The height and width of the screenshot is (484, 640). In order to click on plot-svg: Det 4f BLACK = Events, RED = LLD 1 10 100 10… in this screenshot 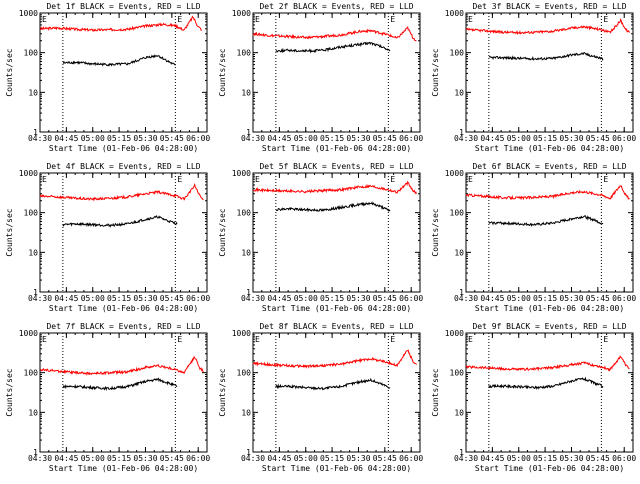, I will do `click(107, 237)`.